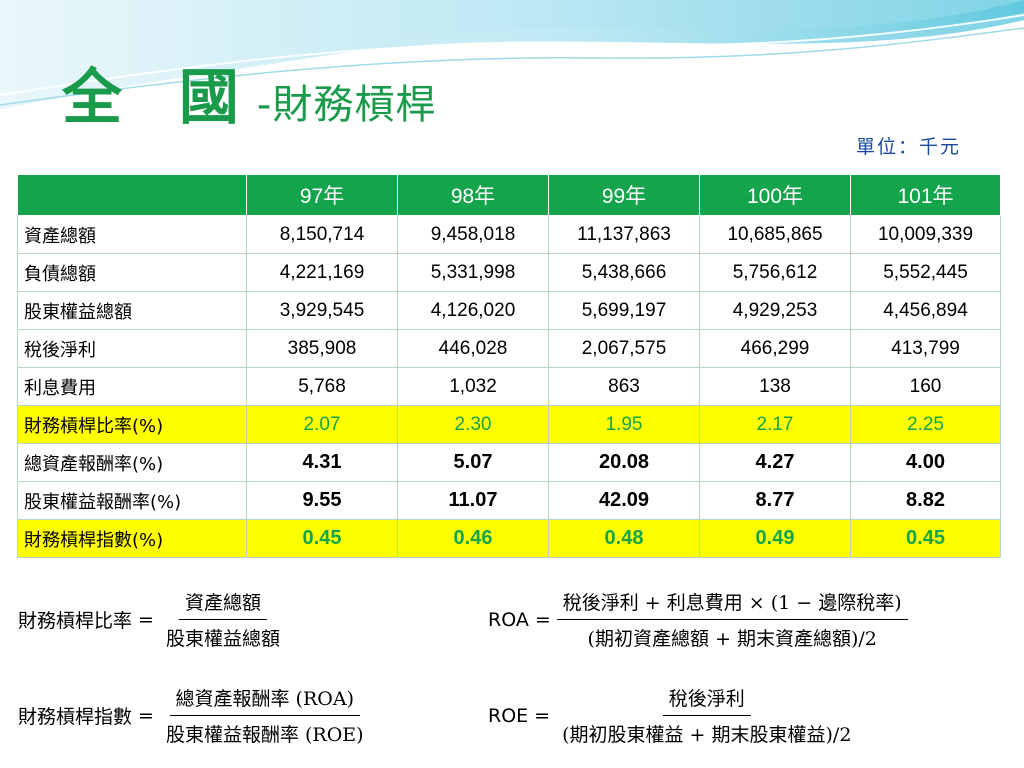  What do you see at coordinates (732, 604) in the screenshot?
I see `formula-numerator: 稅後淨利 + 利息費用 × (1 − 邊際稅率)` at bounding box center [732, 604].